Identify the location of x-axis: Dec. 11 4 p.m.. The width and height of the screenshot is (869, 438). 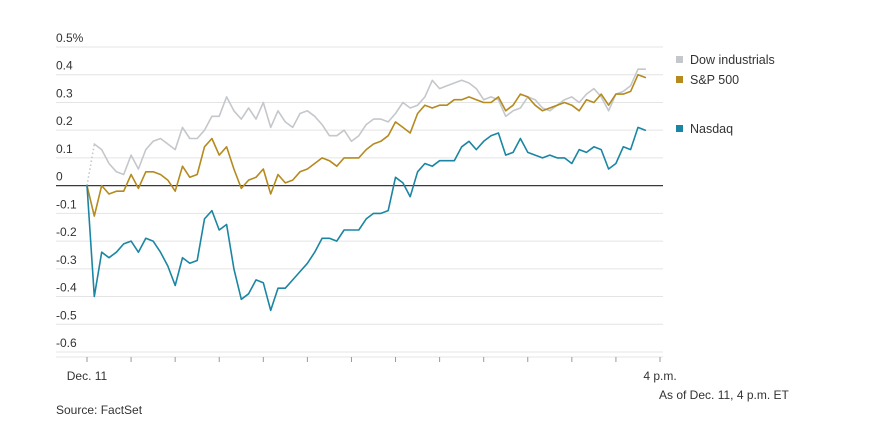
(366, 369).